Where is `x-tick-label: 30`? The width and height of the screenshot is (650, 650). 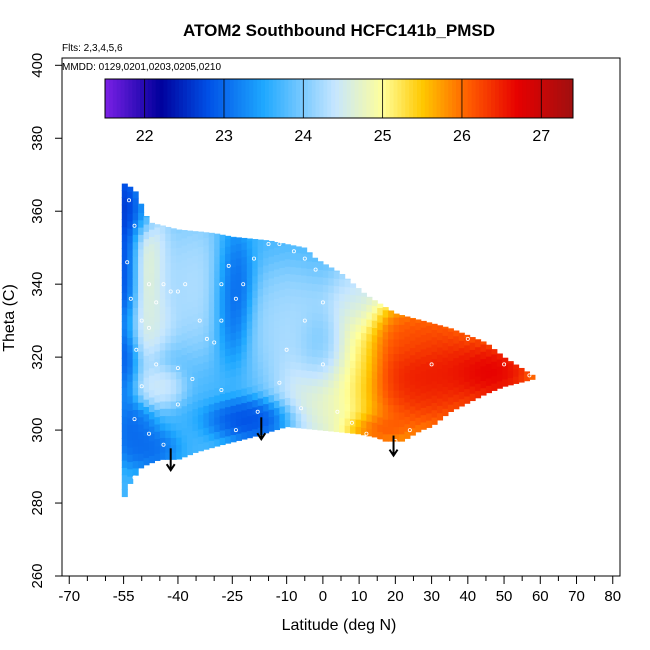
x-tick-label: 30 is located at coordinates (431, 596).